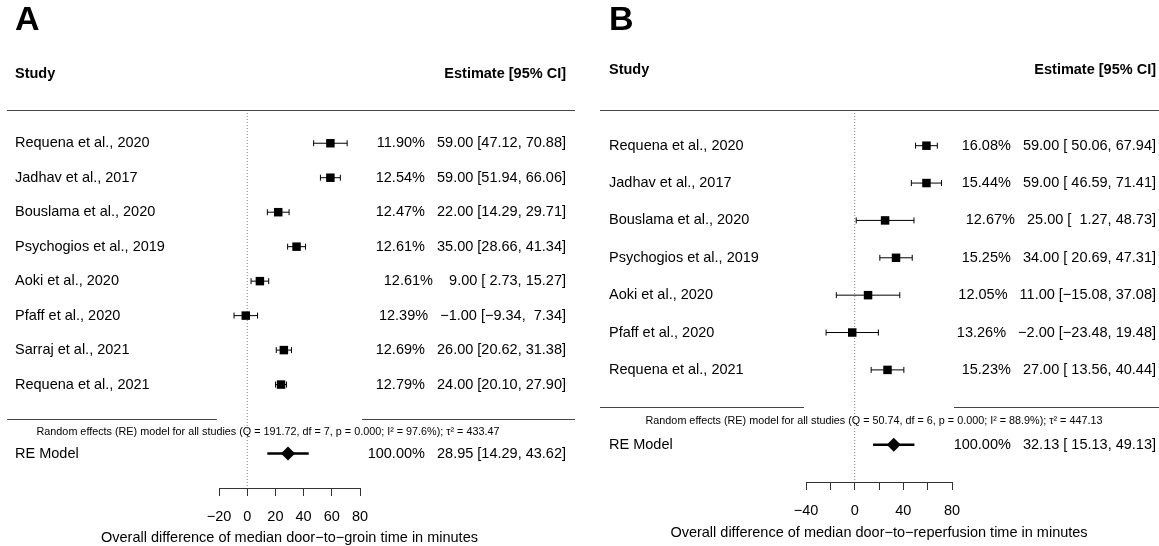  Describe the element at coordinates (275, 515) in the screenshot. I see `x-tick-label: 20` at that location.